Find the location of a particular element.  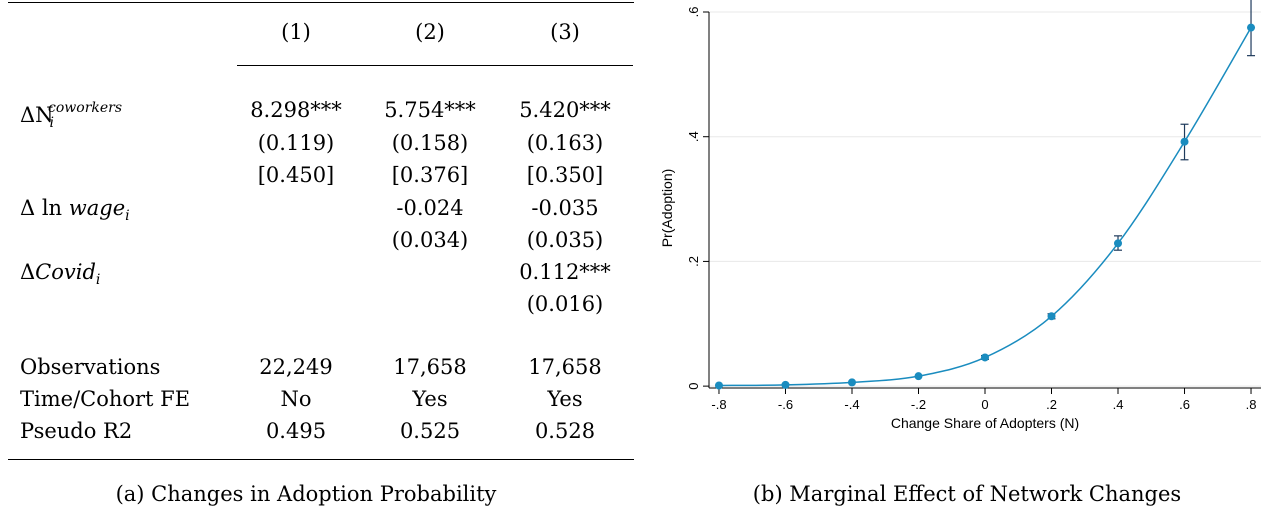

cell-r1-c1: (0.119) is located at coordinates (296, 143).